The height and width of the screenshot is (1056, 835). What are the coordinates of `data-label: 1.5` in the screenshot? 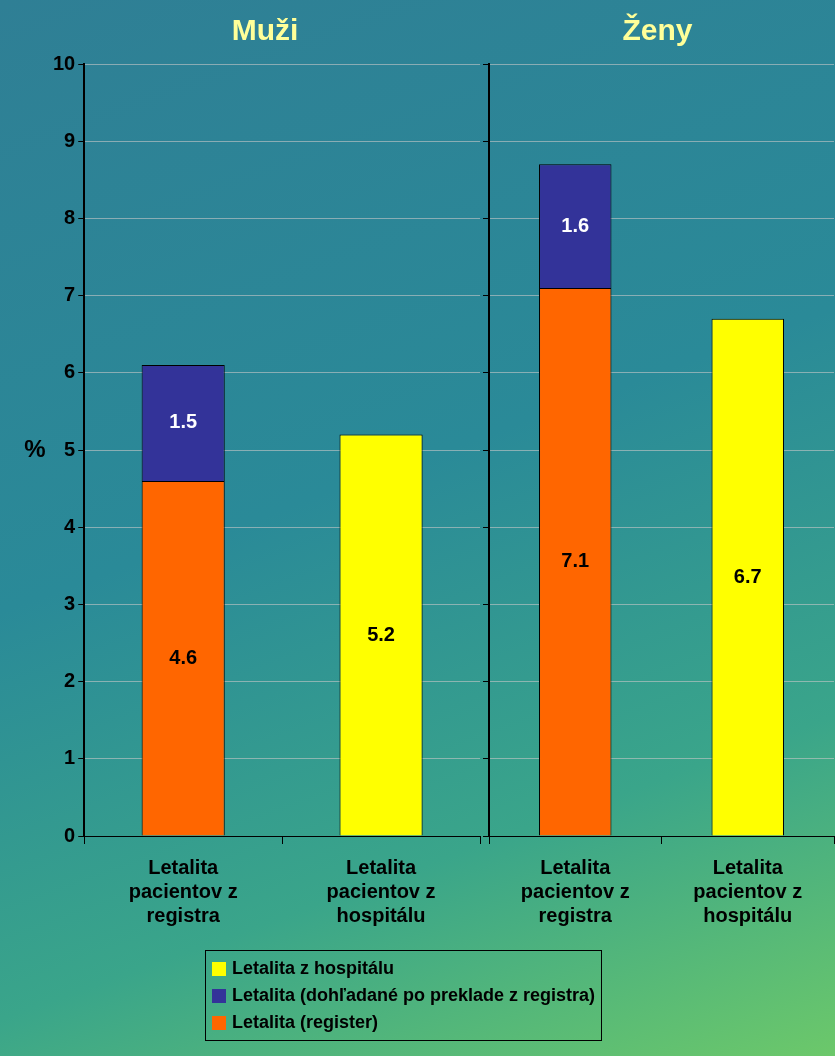 It's located at (183, 421).